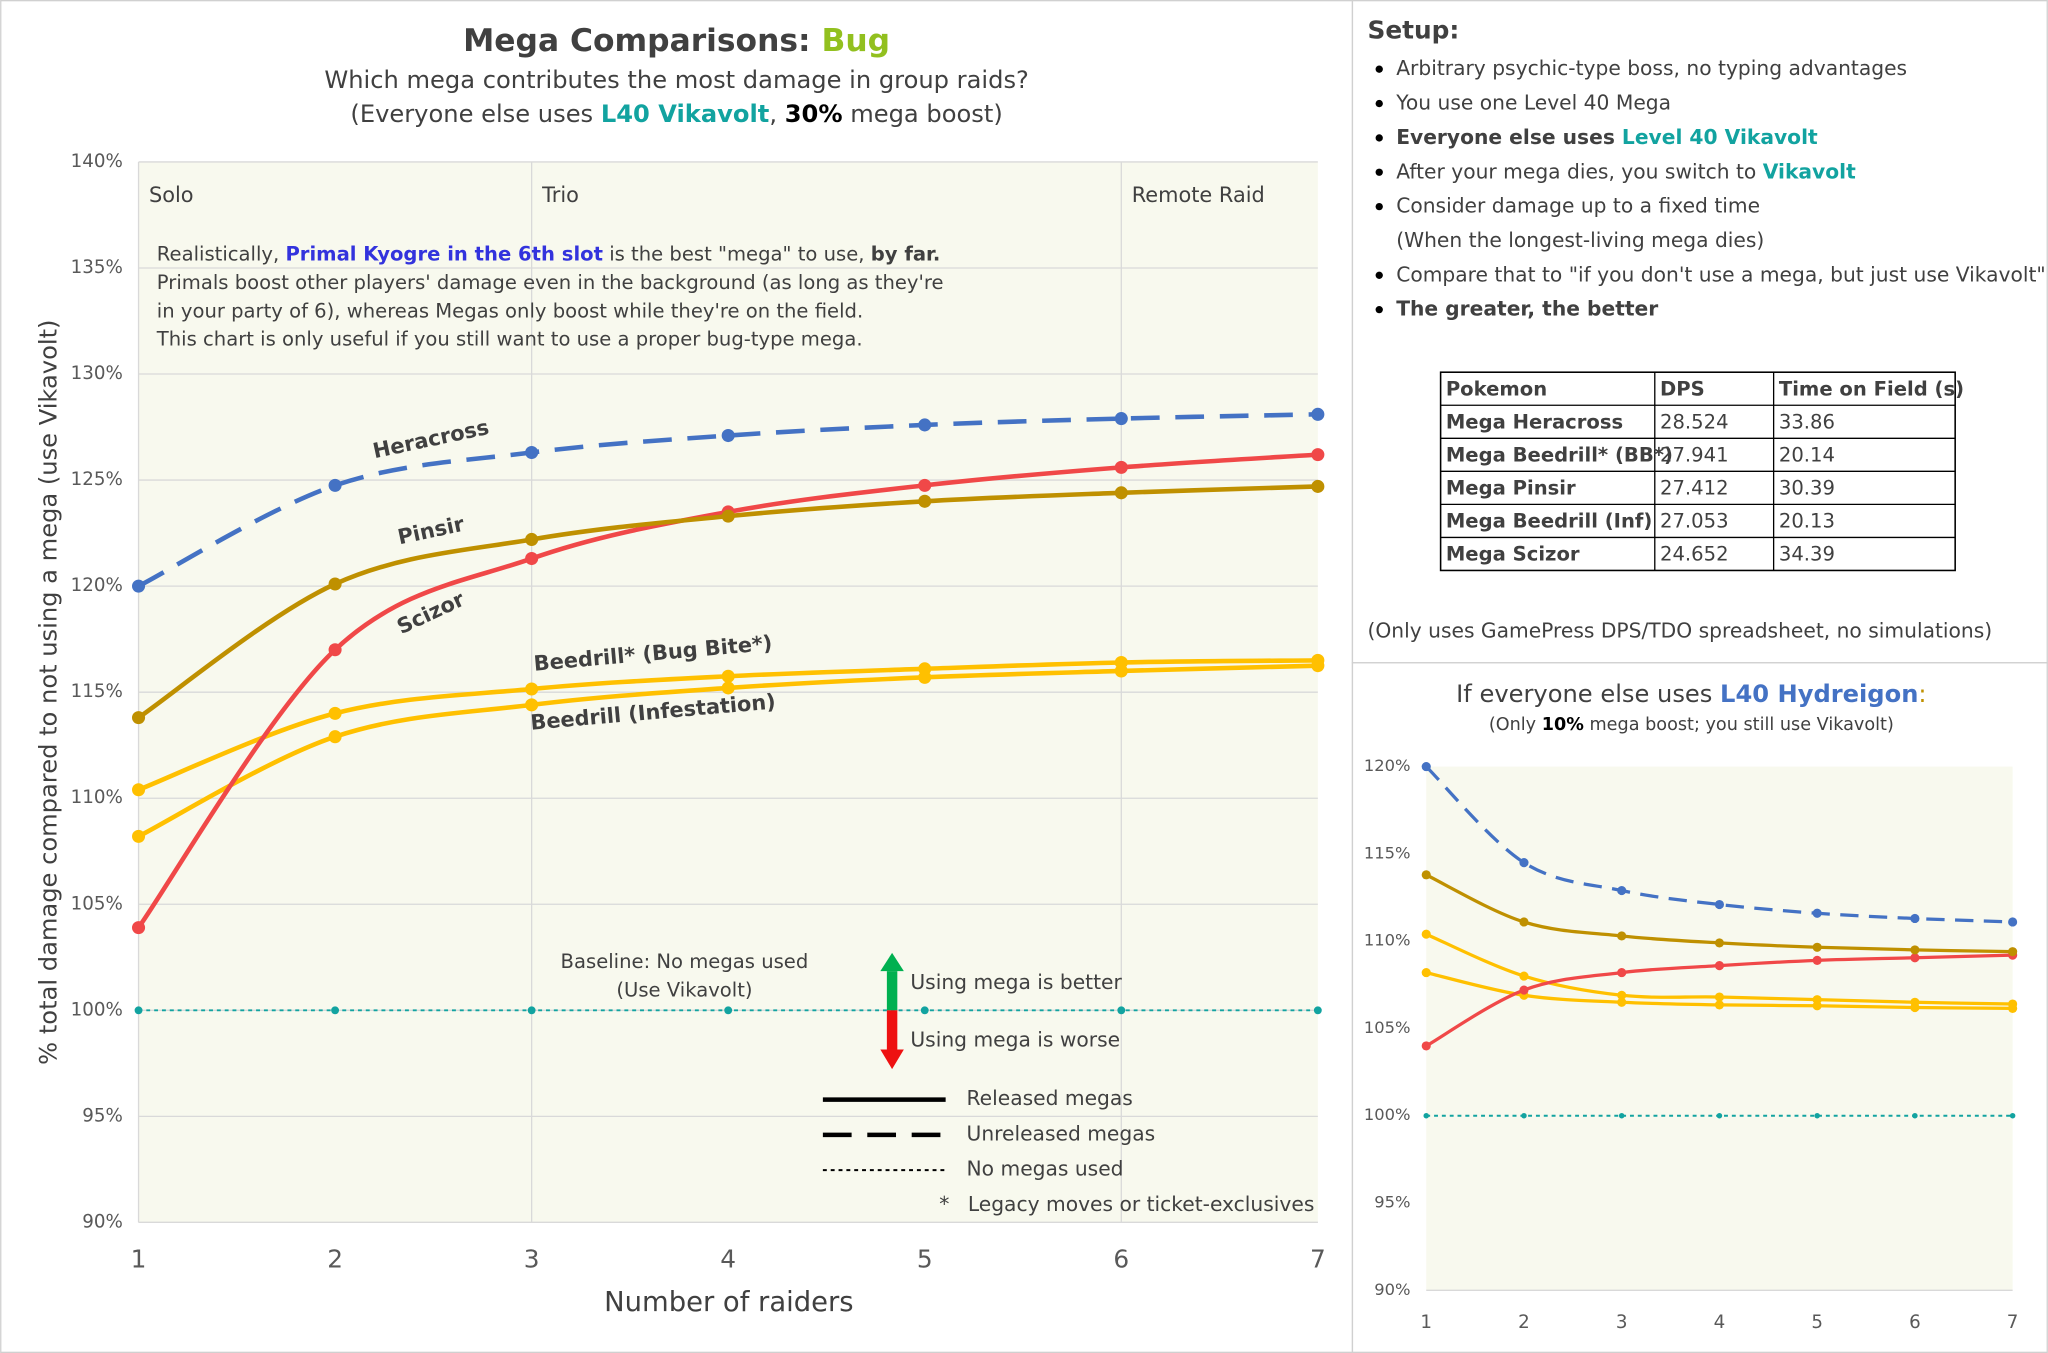 The width and height of the screenshot is (2048, 1353). Describe the element at coordinates (97, 1009) in the screenshot. I see `y-tick-label: 100%` at that location.